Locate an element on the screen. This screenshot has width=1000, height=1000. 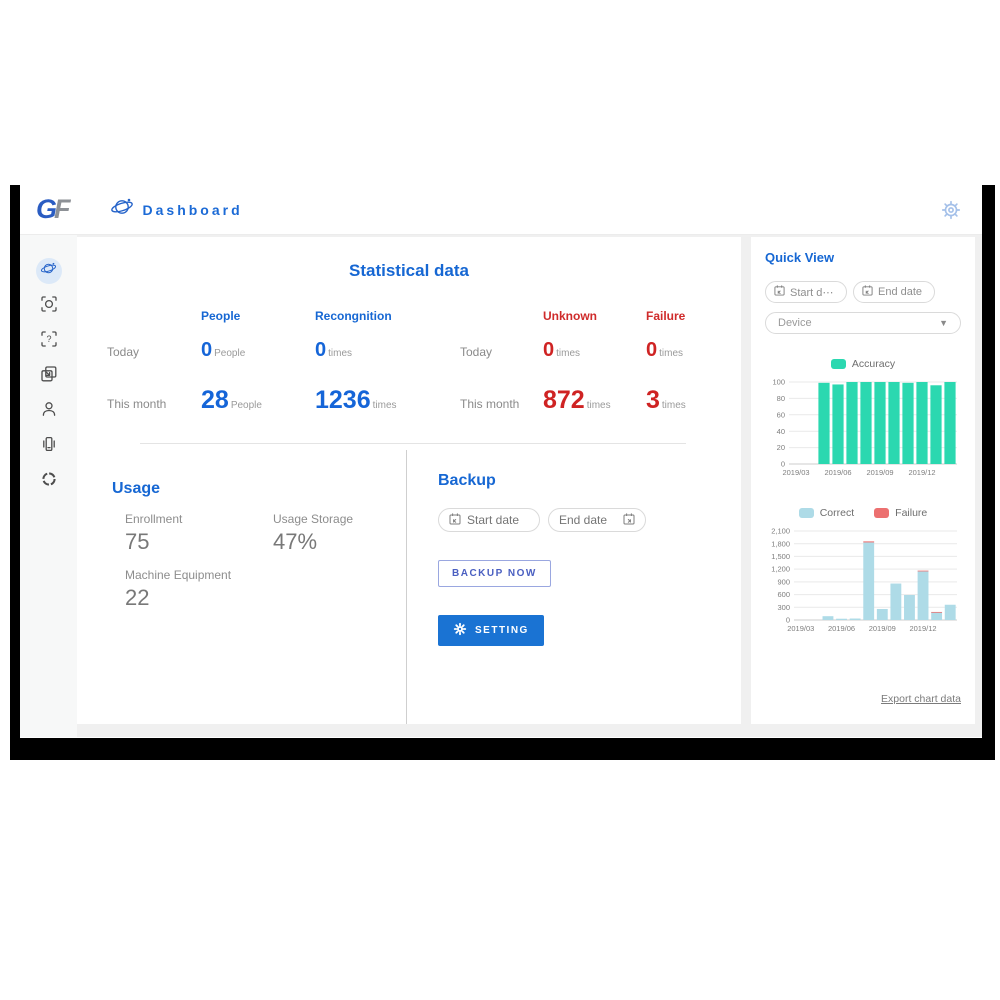
month-people-value: 28 is located at coordinates (215, 400).